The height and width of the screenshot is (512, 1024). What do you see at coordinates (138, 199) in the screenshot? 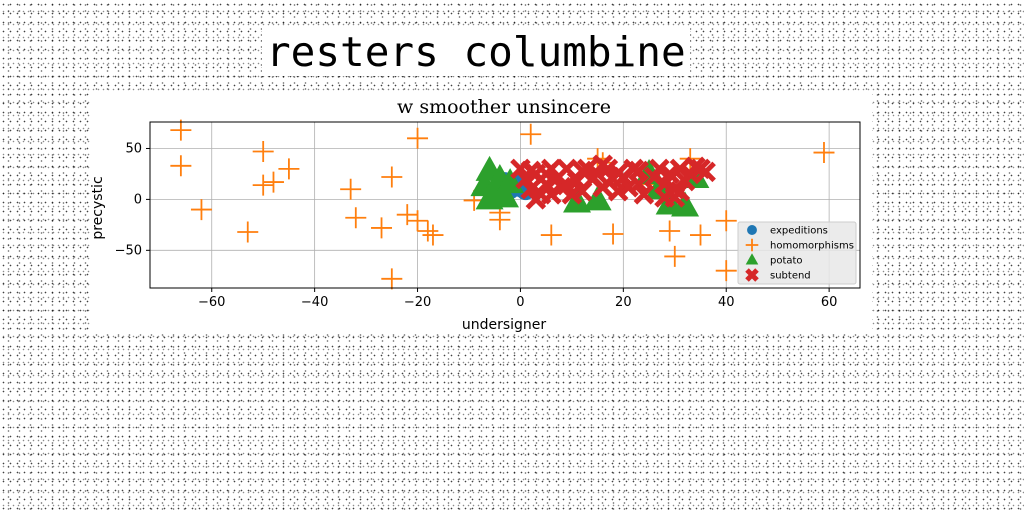
I see `y-tick-label: 0` at bounding box center [138, 199].